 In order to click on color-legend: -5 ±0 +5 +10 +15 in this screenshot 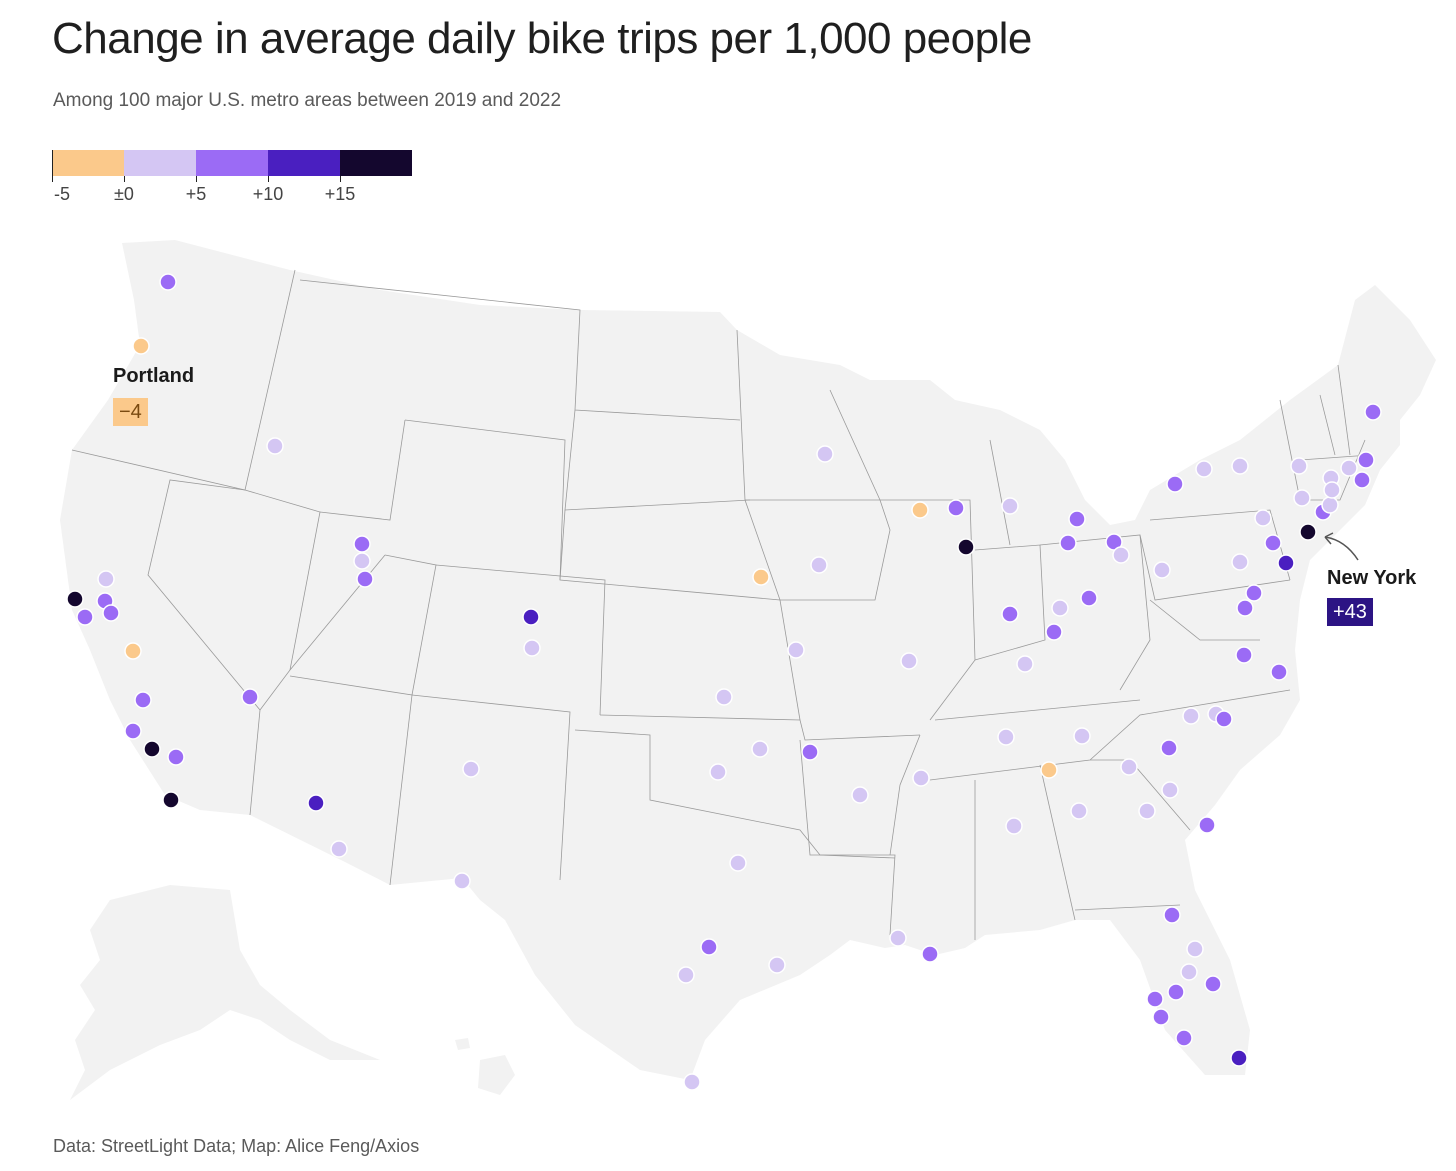, I will do `click(232, 178)`.